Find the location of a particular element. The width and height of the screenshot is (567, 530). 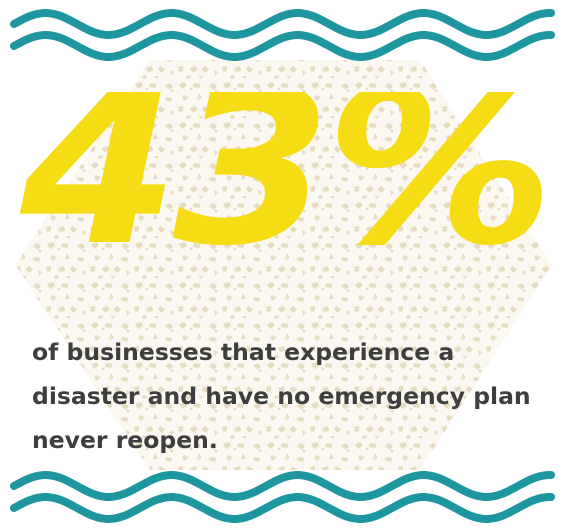

wave-divider-bottom is located at coordinates (282, 497).